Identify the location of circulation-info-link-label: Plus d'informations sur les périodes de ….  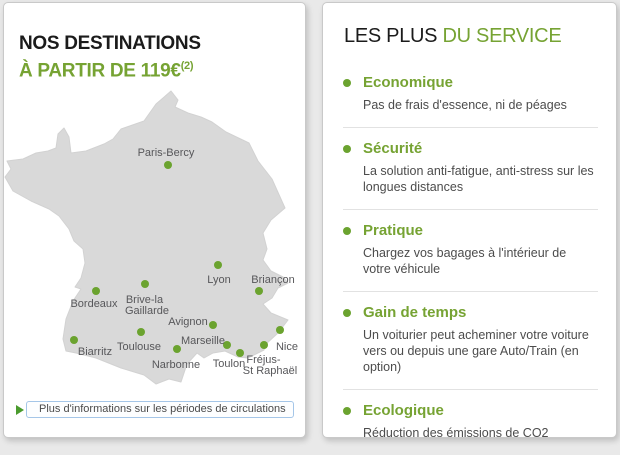
(160, 409).